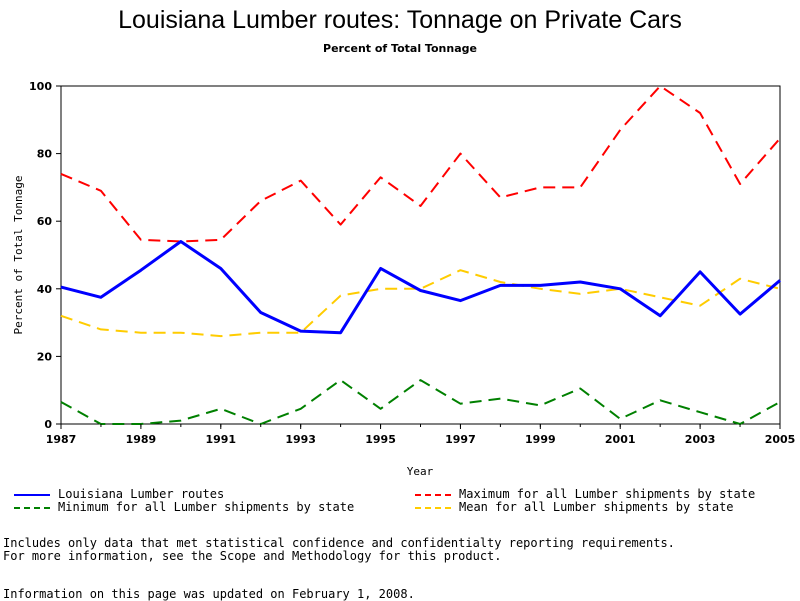  What do you see at coordinates (421, 435) in the screenshot?
I see `x-axis-ticks: 1987 1989 1991 1993 1995 1997 1999 2001 2003 2005` at bounding box center [421, 435].